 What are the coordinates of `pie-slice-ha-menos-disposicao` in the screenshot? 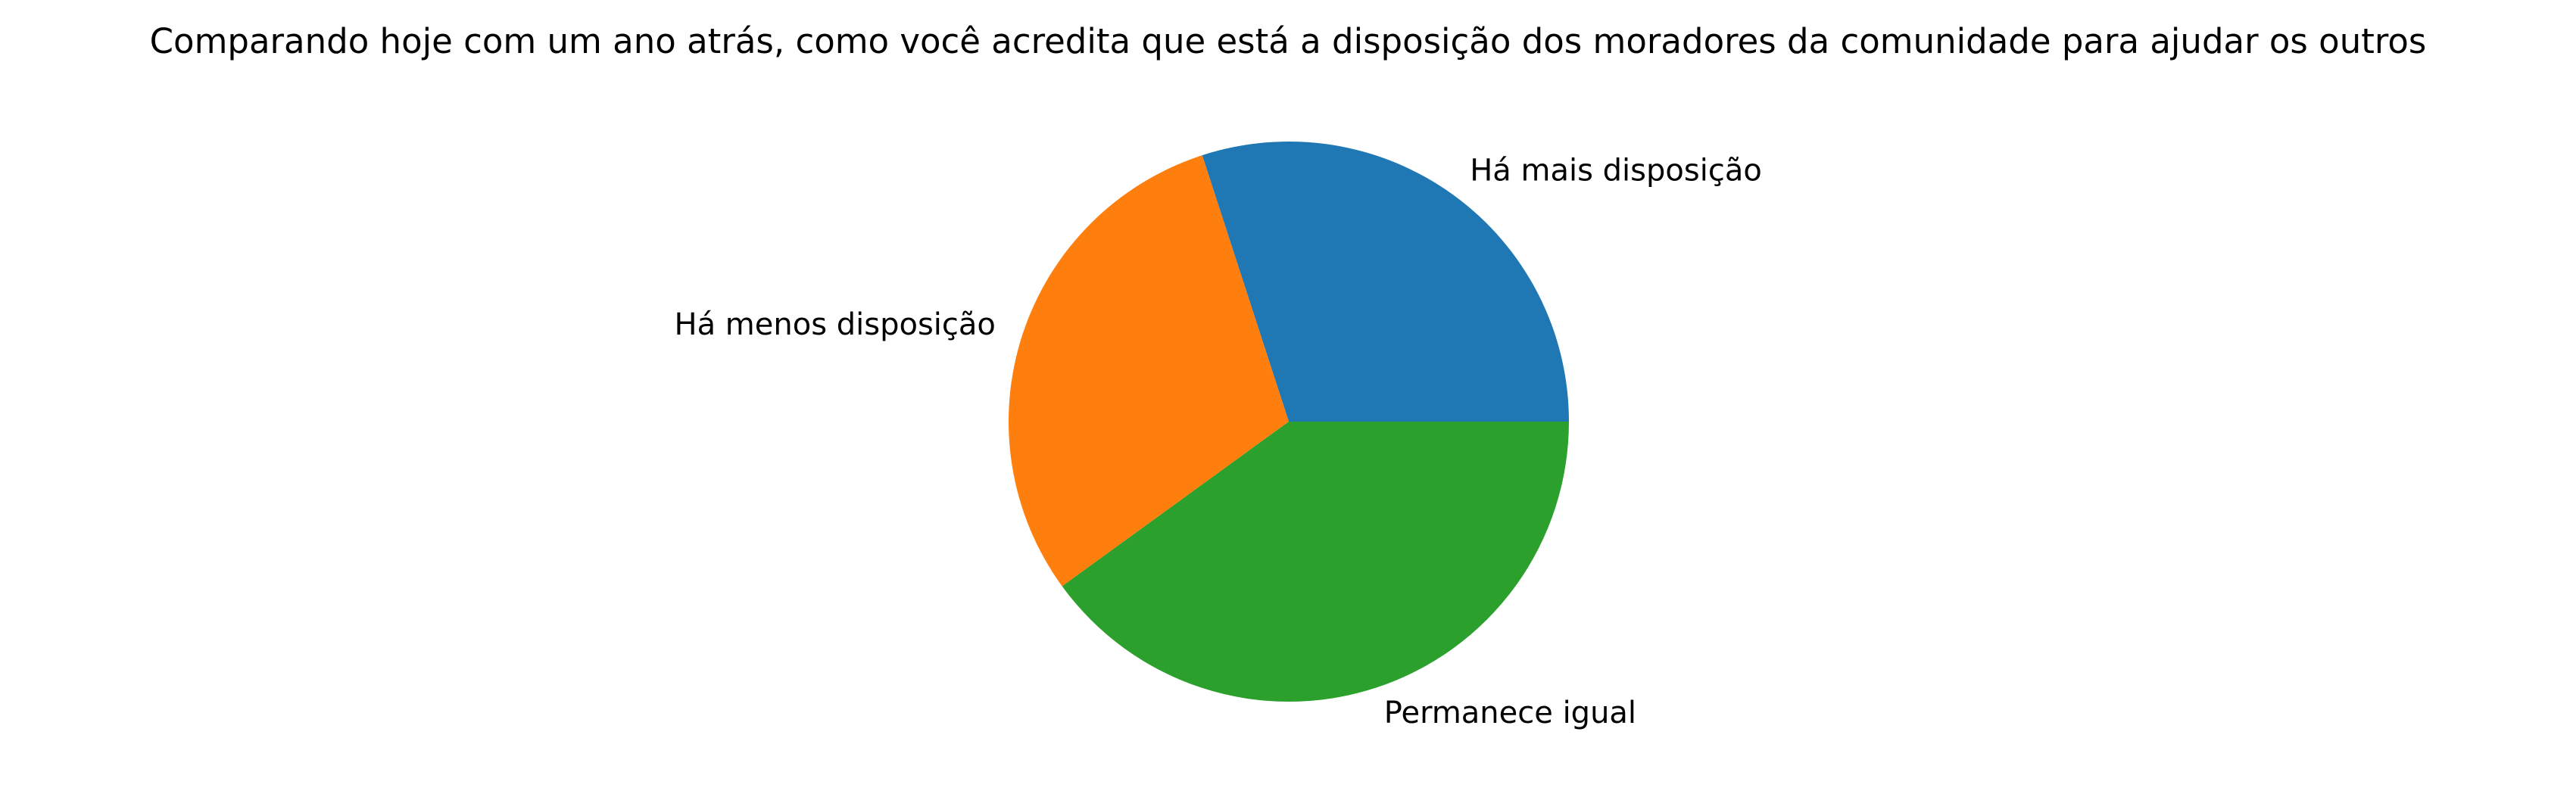 It's located at (1149, 371).